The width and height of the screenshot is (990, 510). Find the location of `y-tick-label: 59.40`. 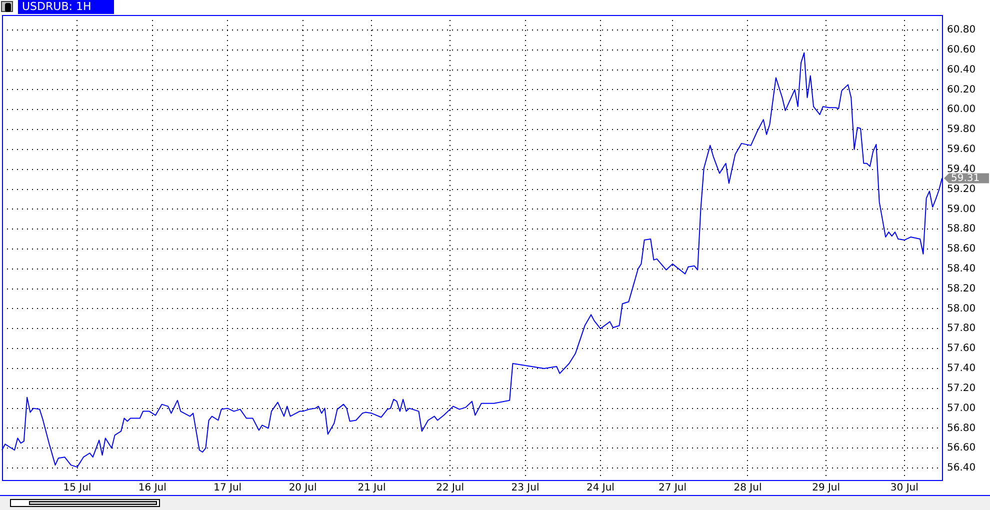

y-tick-label: 59.40 is located at coordinates (961, 169).